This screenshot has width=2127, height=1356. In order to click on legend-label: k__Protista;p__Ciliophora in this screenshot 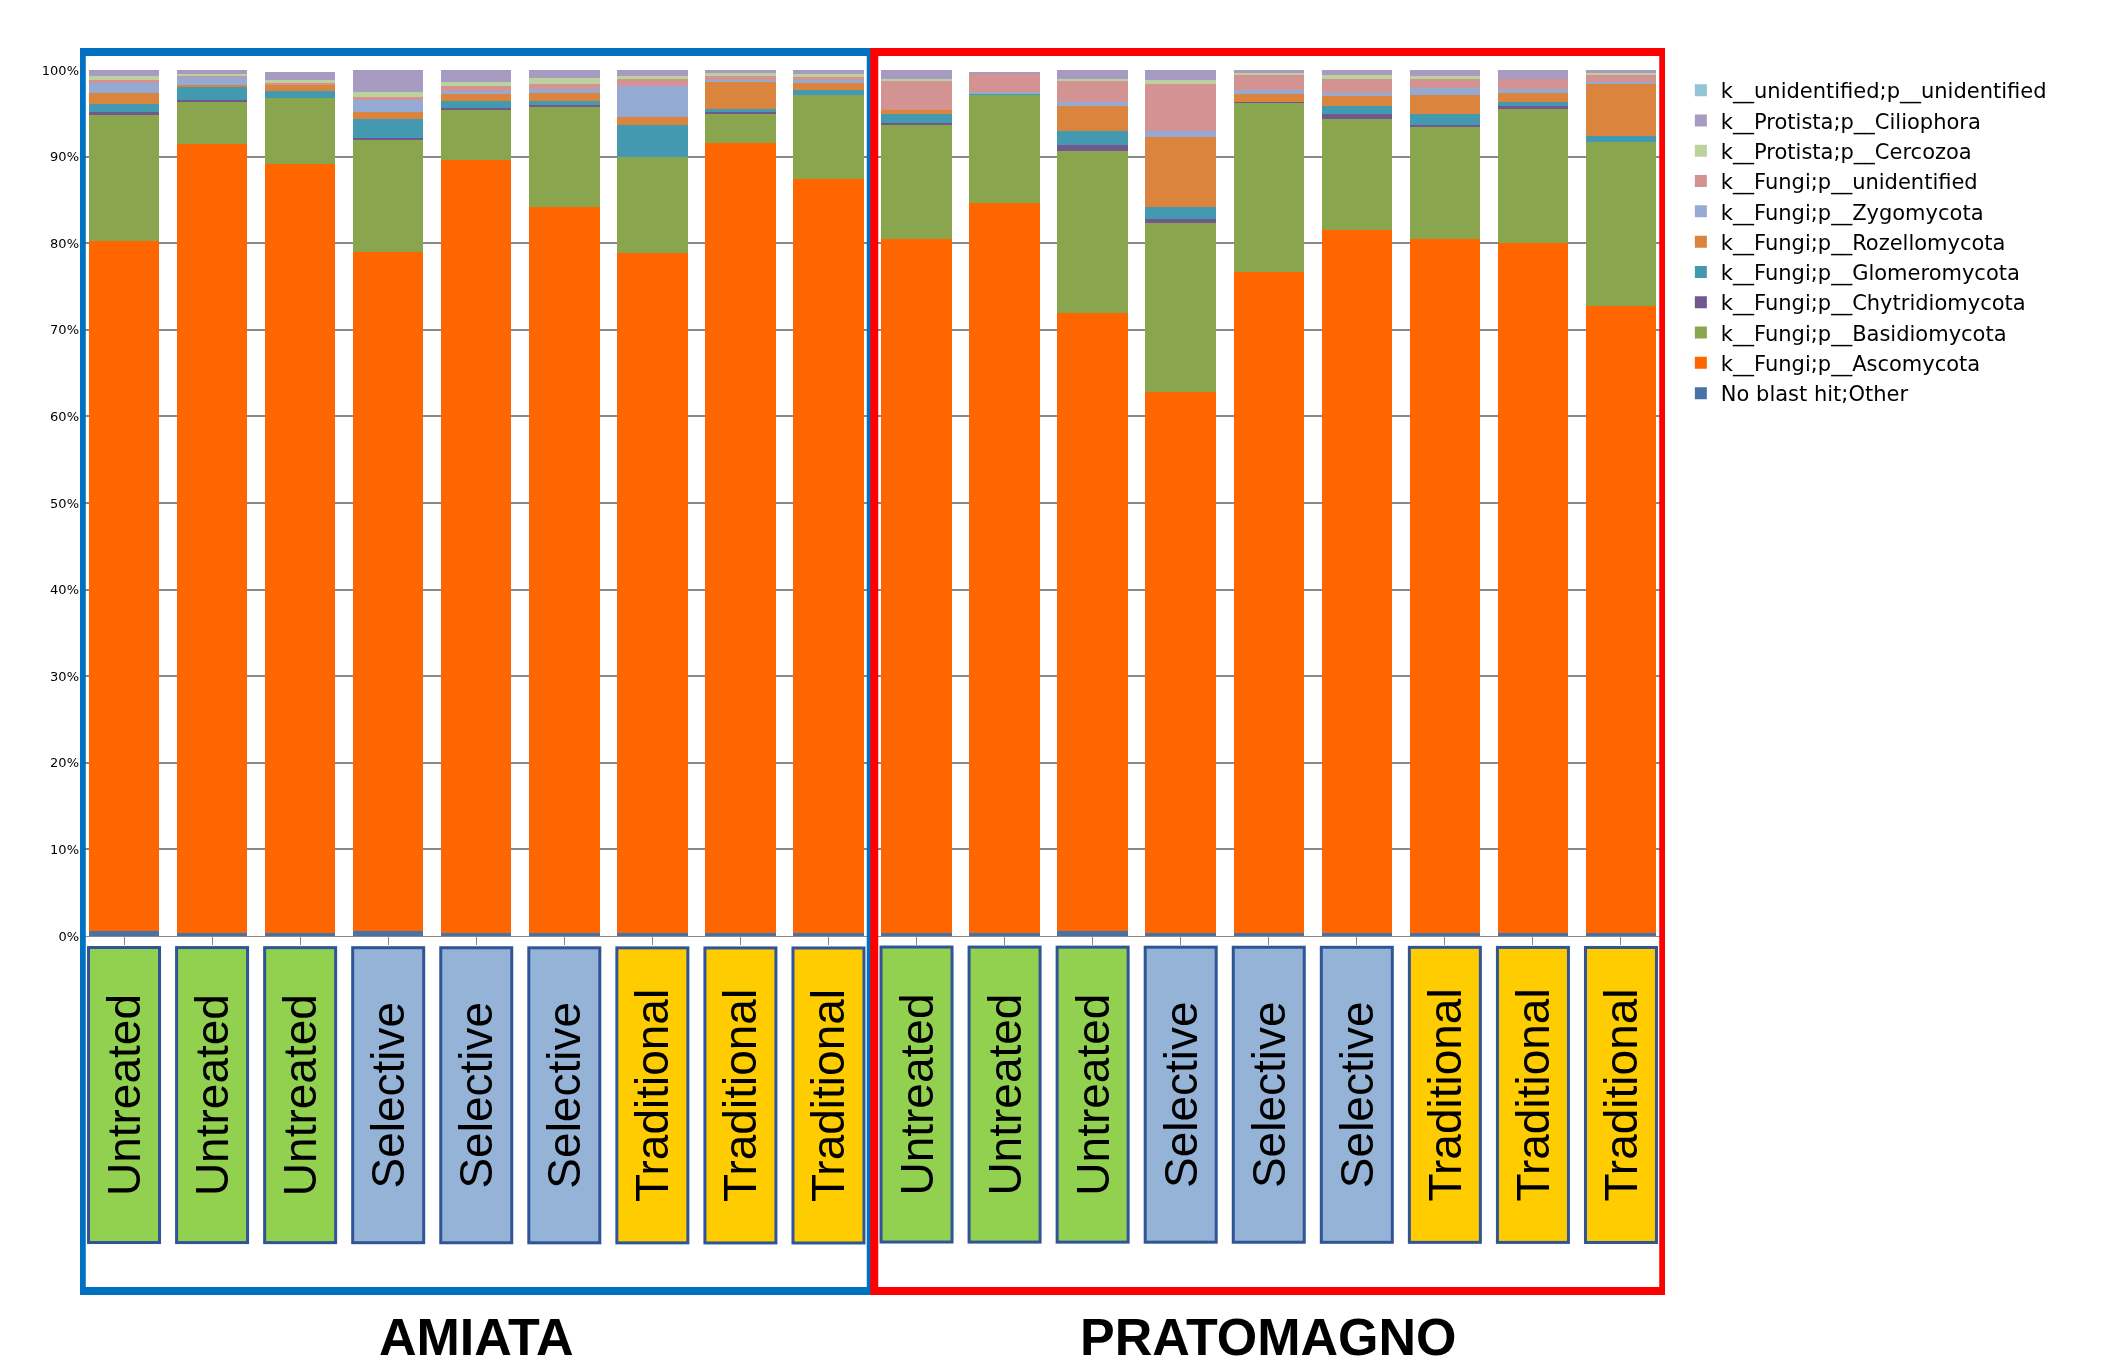, I will do `click(1850, 122)`.